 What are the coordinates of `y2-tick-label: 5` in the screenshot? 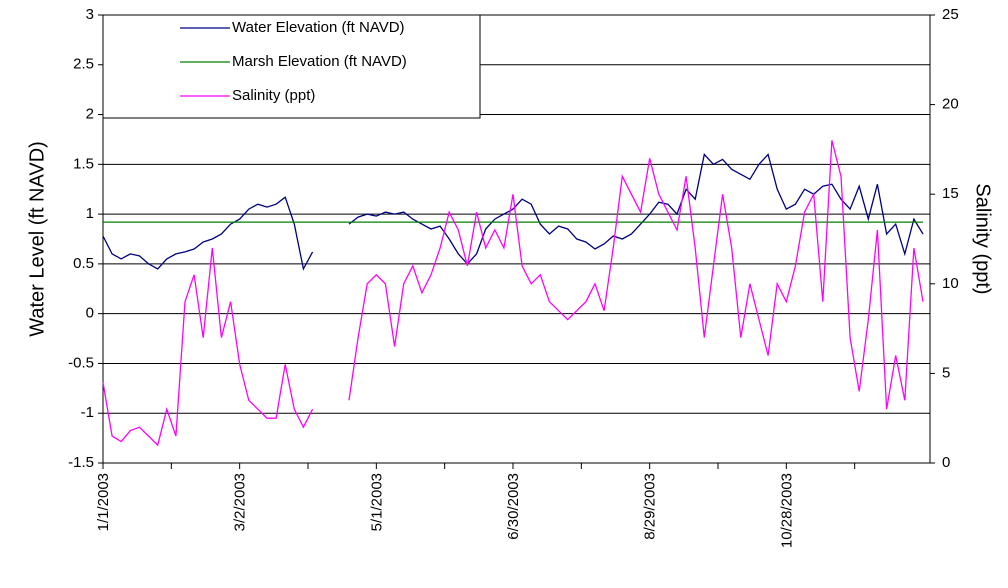 It's located at (946, 372).